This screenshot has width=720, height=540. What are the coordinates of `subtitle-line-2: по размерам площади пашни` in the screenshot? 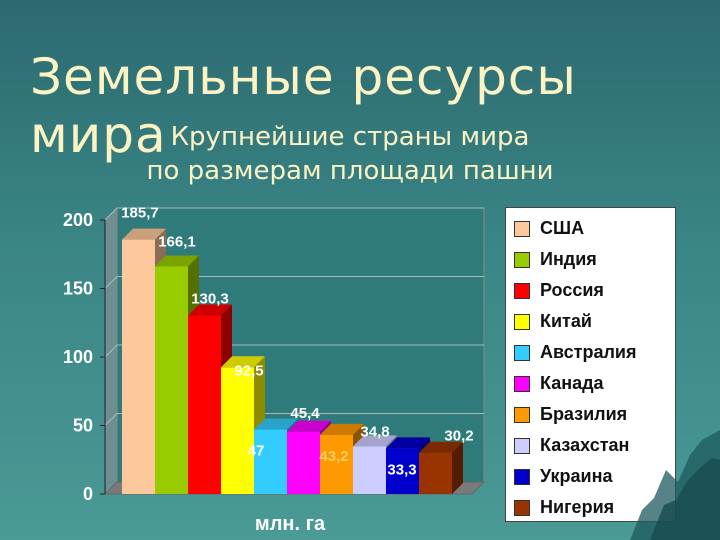 It's located at (350, 171).